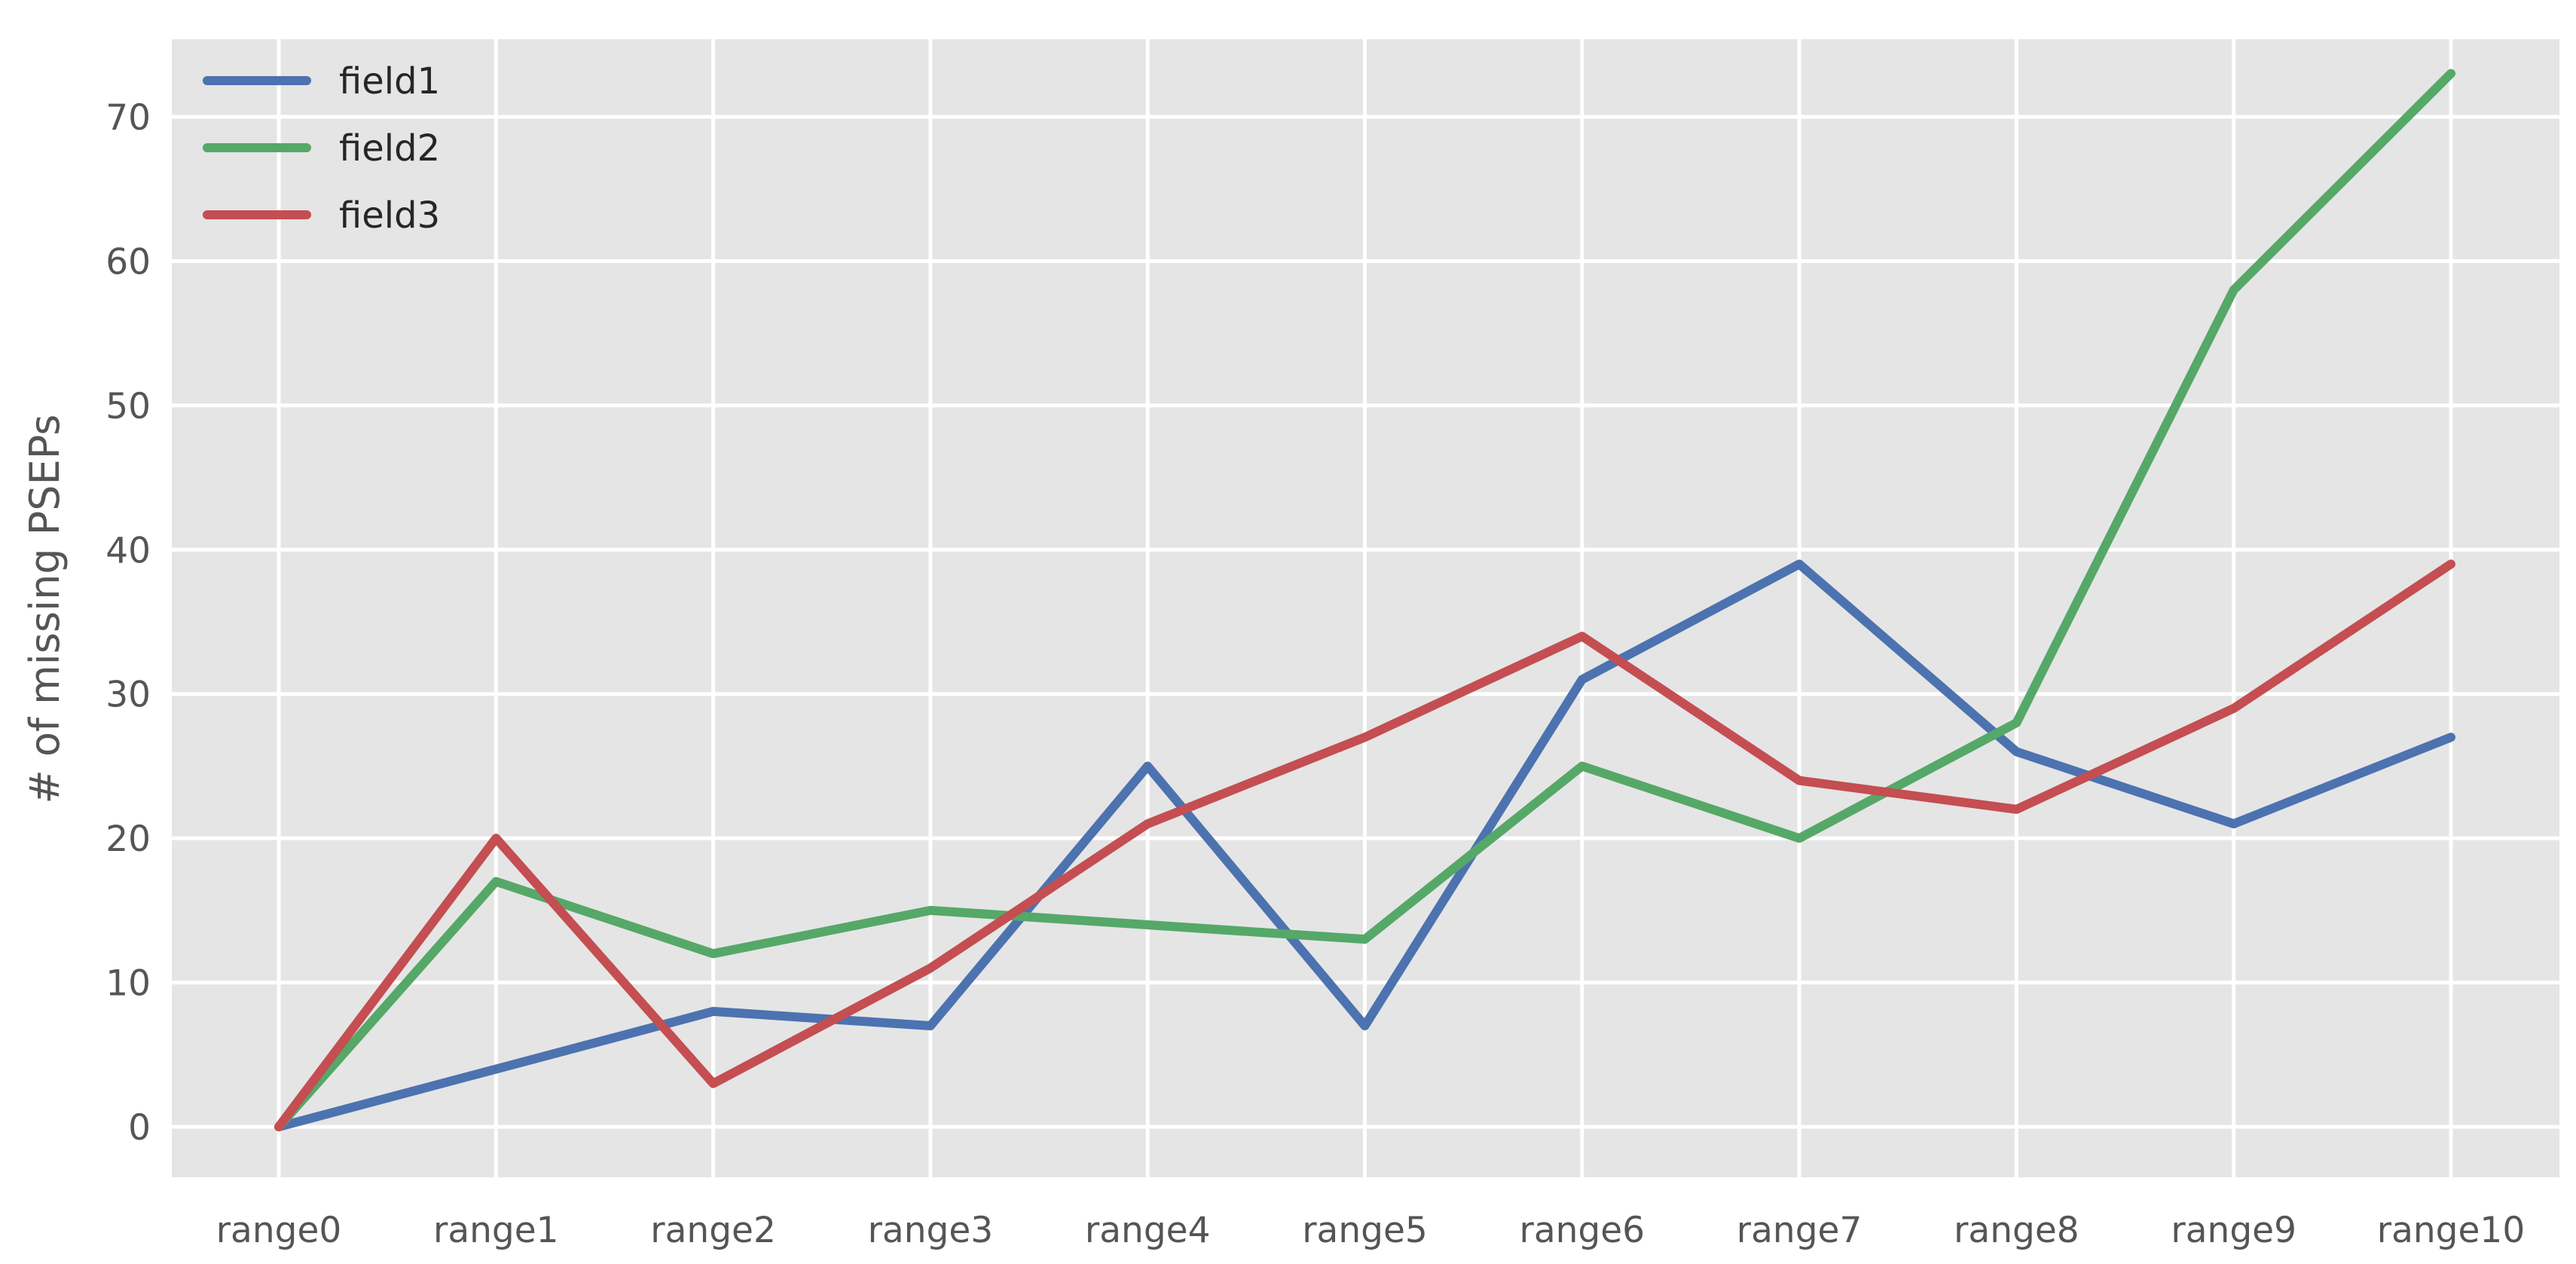 This screenshot has width=2576, height=1264. I want to click on legend-label-field3: field3, so click(390, 215).